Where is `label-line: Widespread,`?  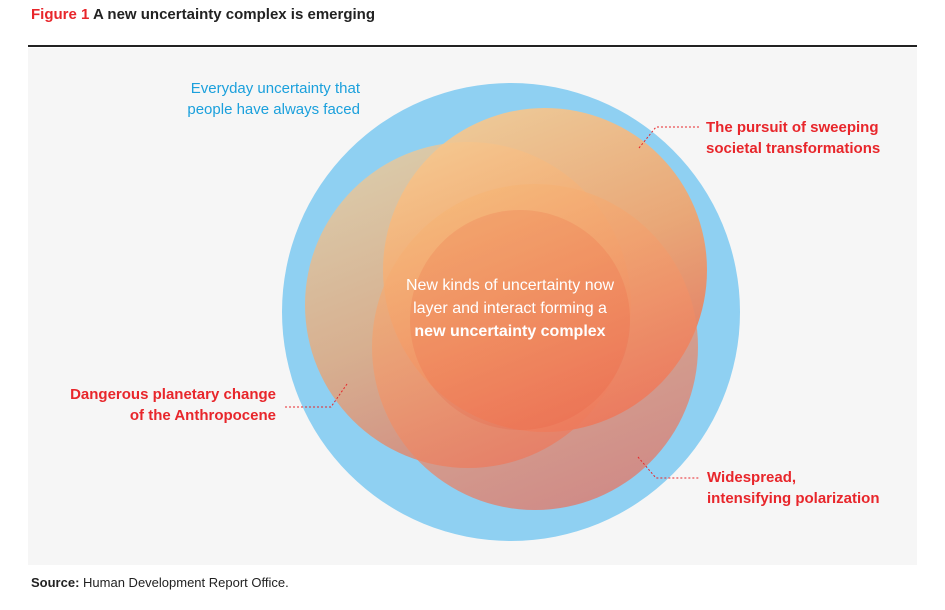 label-line: Widespread, is located at coordinates (752, 477).